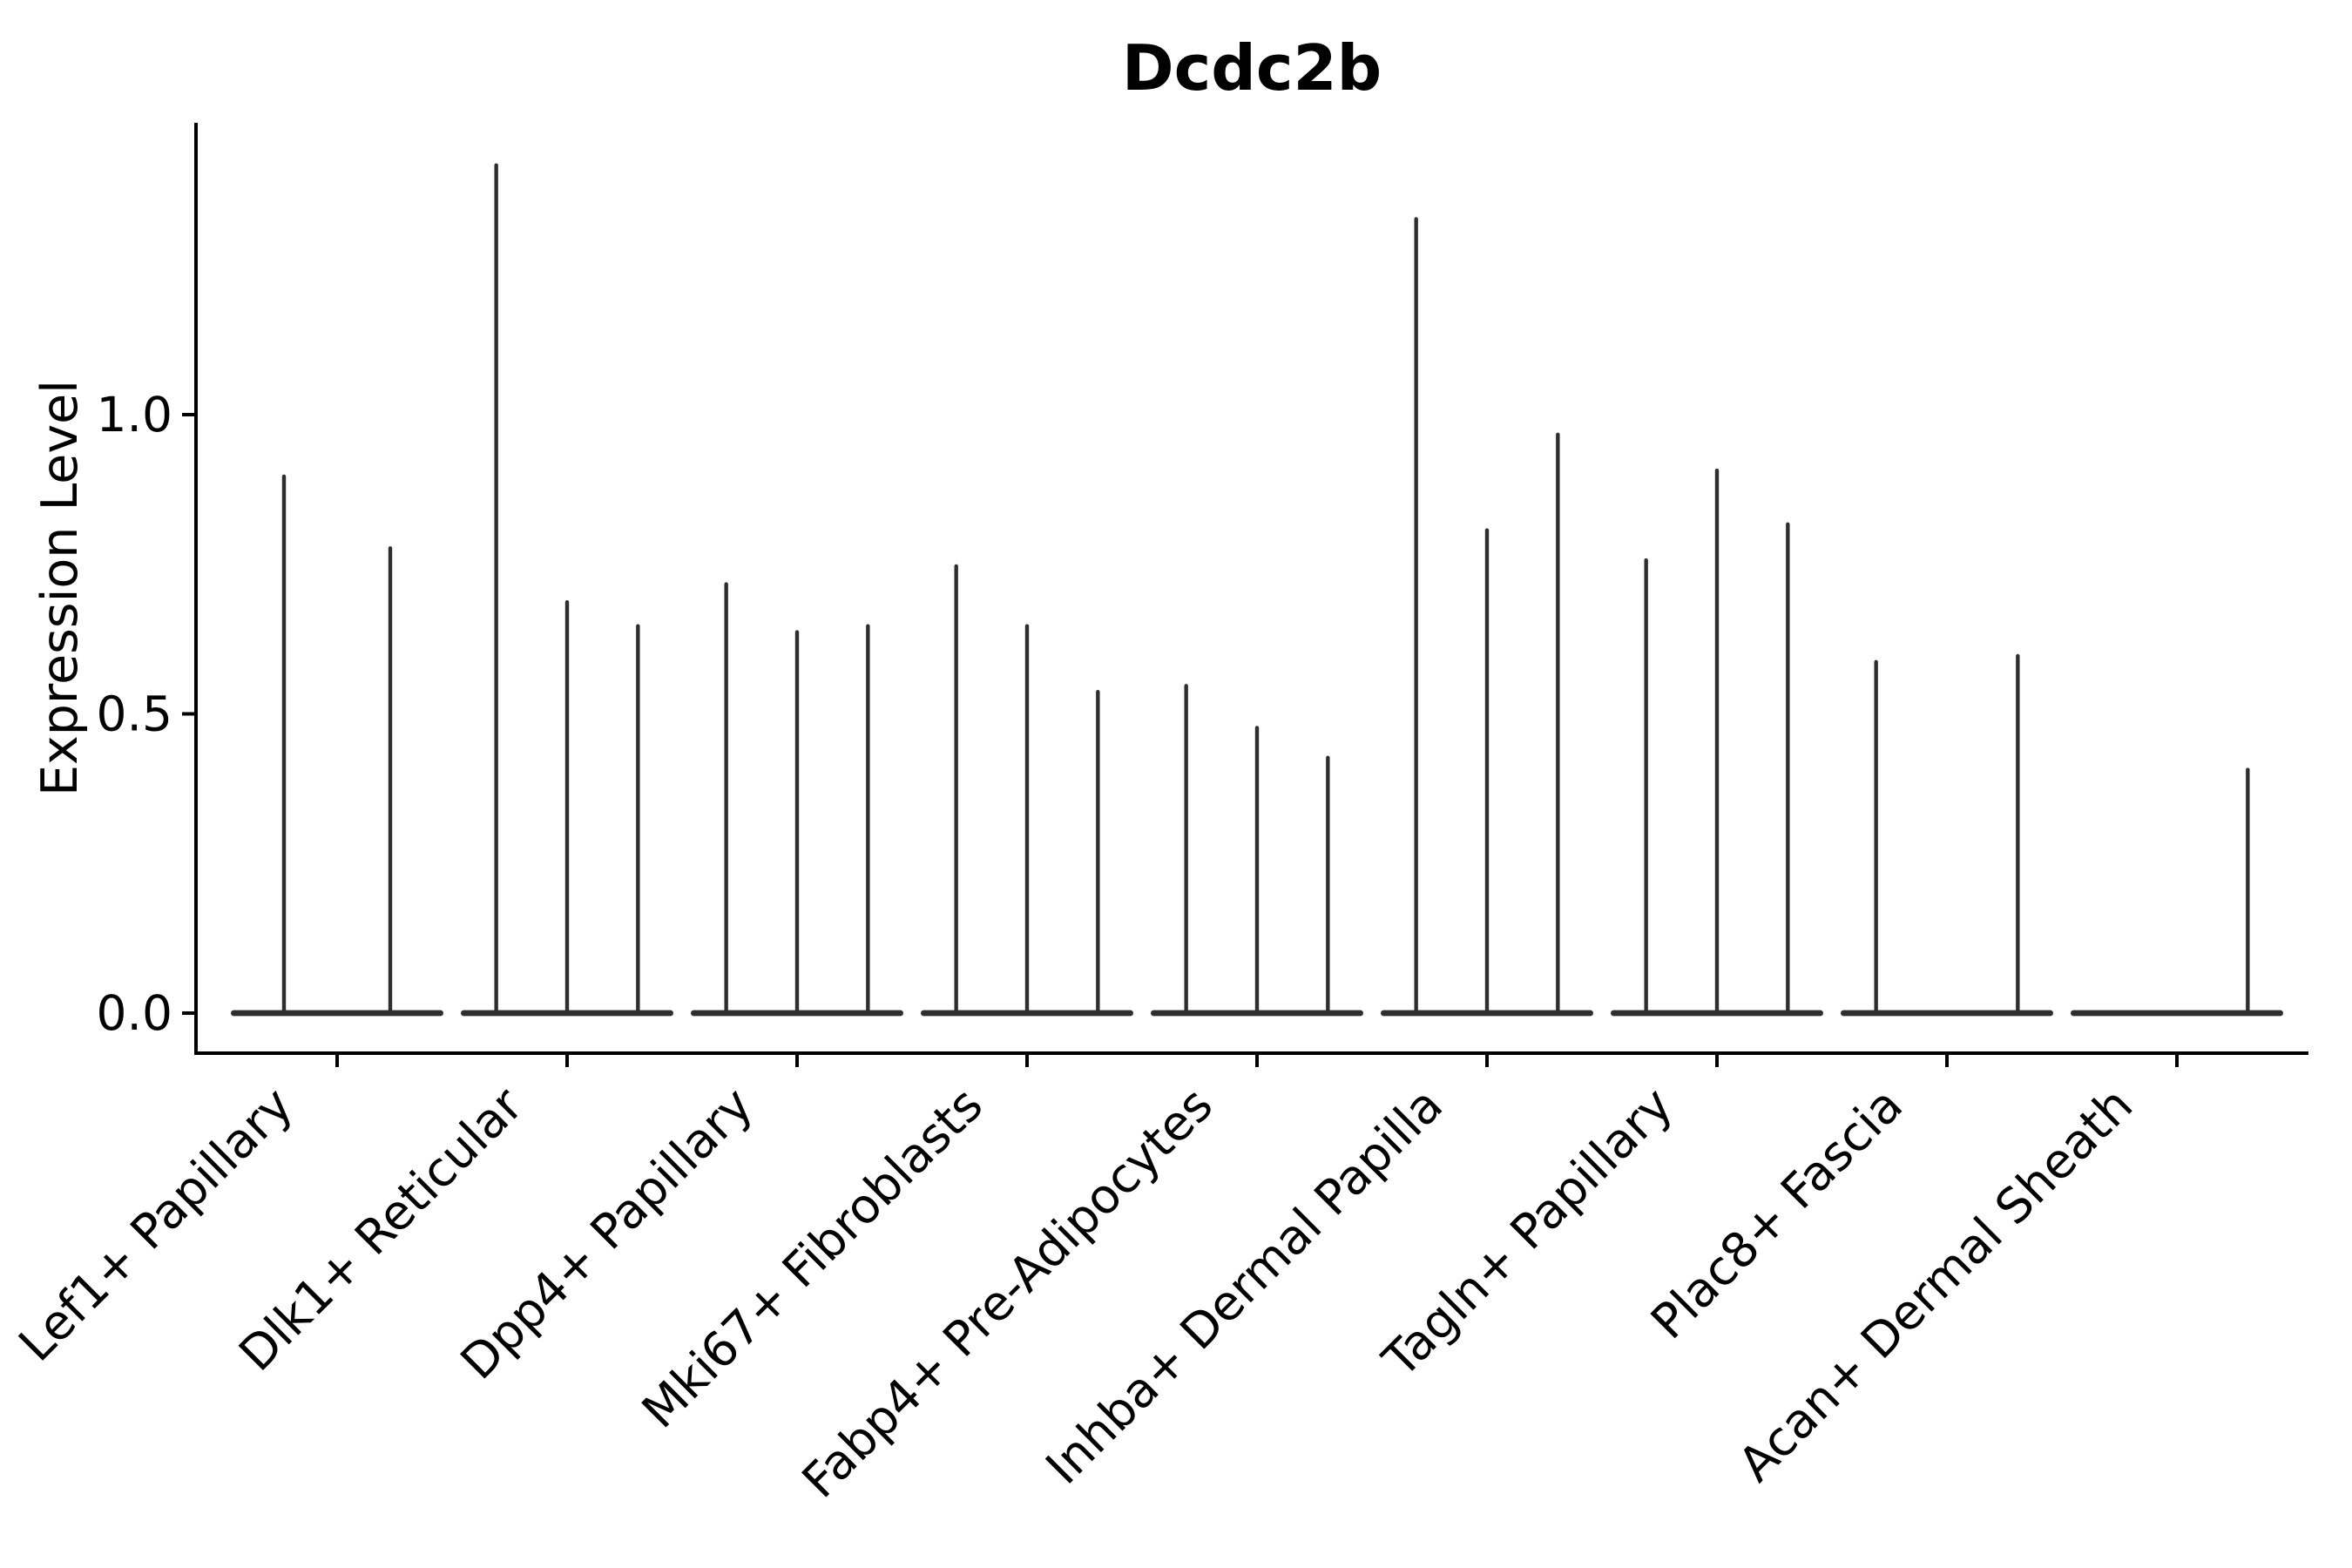 The image size is (2352, 1568). I want to click on y-tick-labels: 0.0 0.5 1.0, so click(134, 714).